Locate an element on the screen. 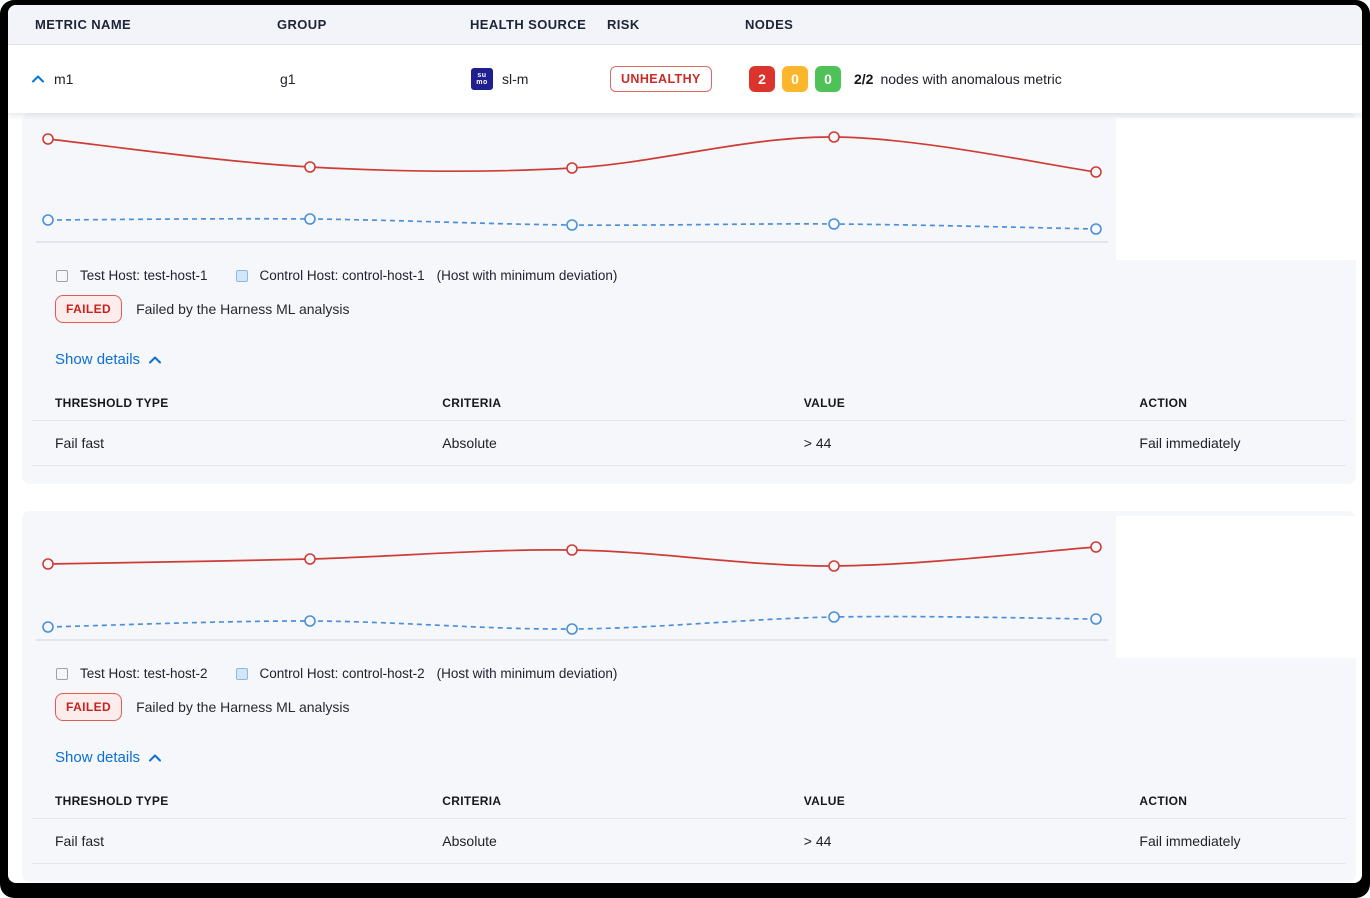 This screenshot has width=1370, height=898. column-risk: RISK is located at coordinates (623, 24).